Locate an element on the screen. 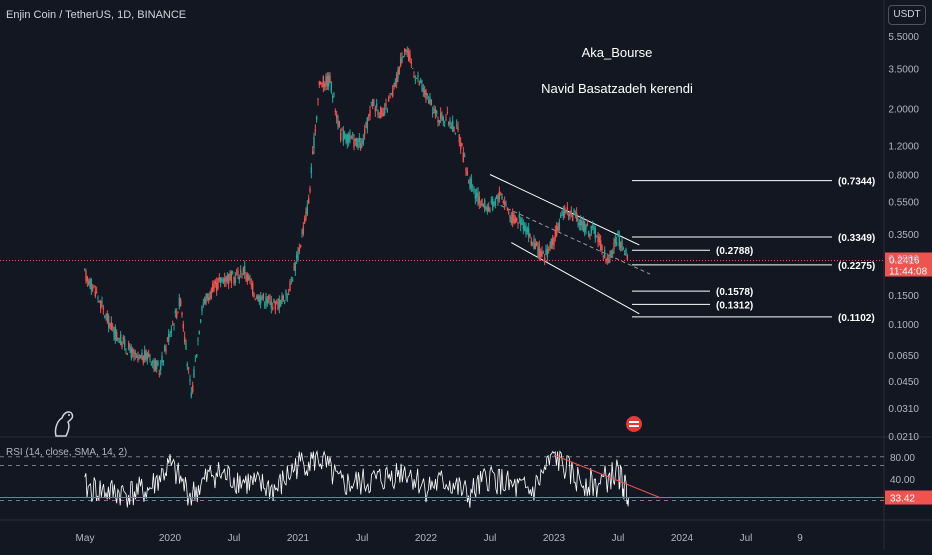  price-tick-label: 0.5500 is located at coordinates (903, 202).